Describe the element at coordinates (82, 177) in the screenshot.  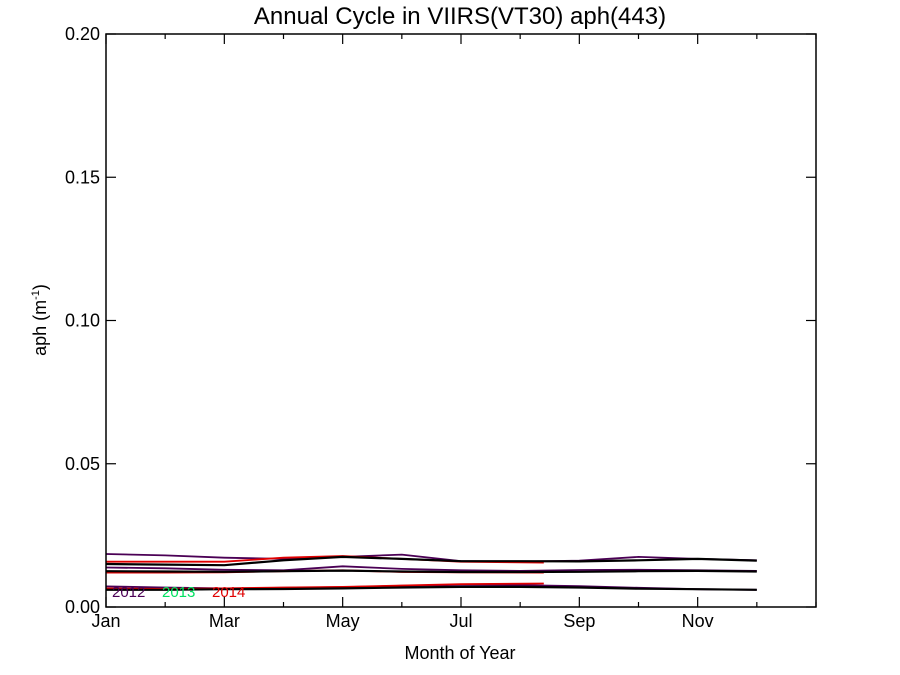
I see `y-tick-label: 0.15` at that location.